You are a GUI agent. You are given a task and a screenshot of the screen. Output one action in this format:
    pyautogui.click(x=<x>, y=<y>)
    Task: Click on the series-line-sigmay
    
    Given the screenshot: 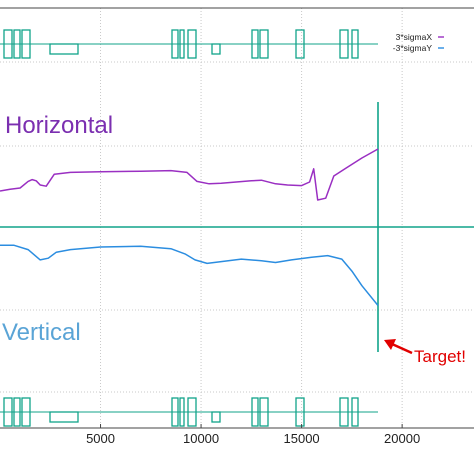 What is the action you would take?
    pyautogui.click(x=189, y=275)
    